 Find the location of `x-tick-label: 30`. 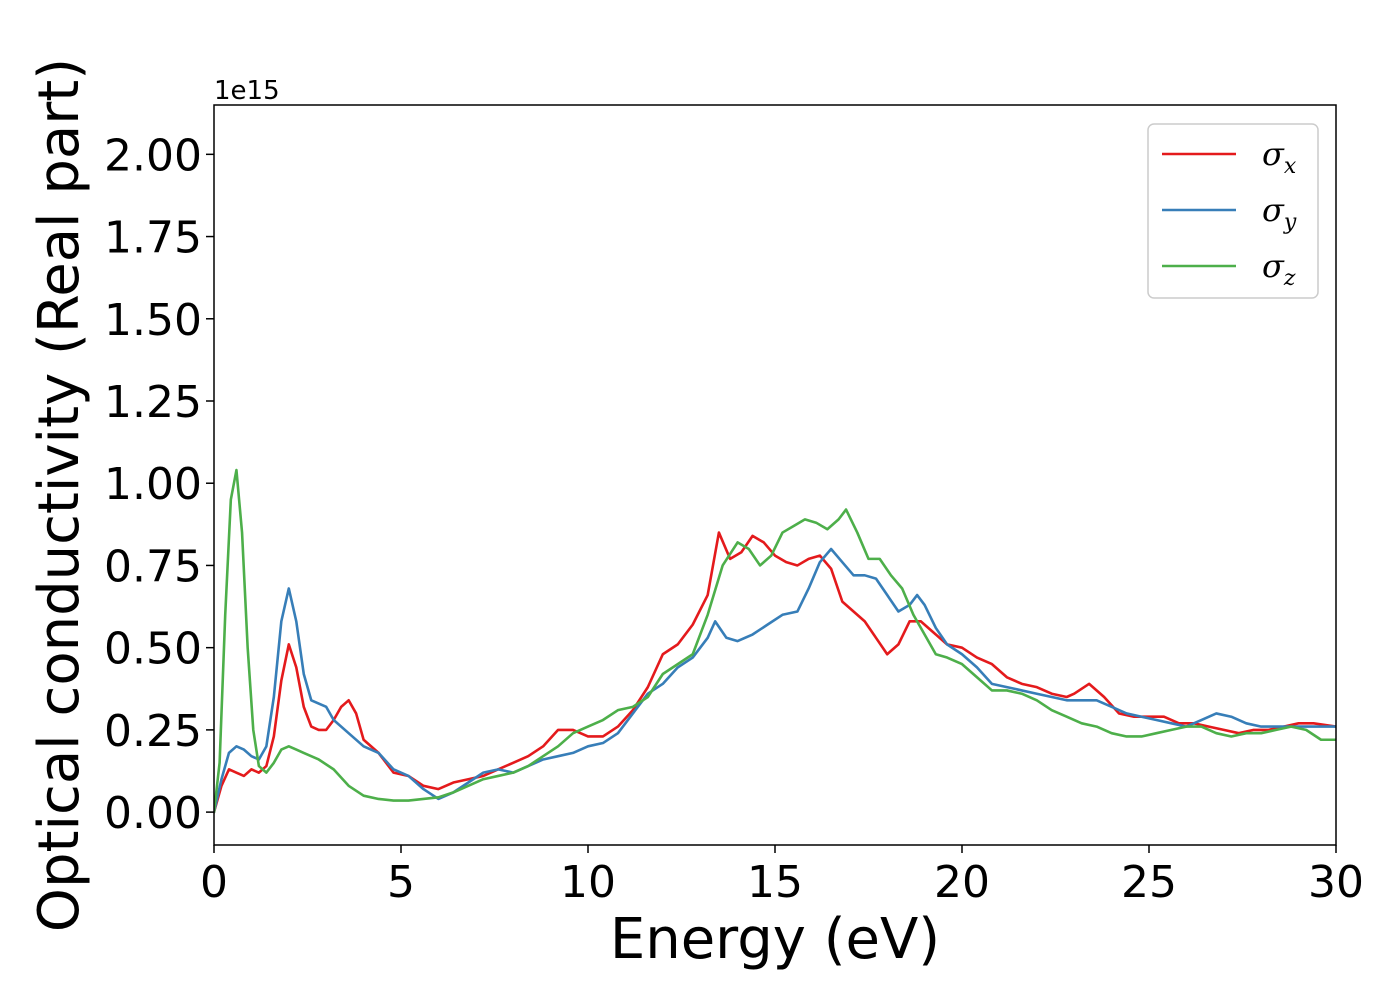

x-tick-label: 30 is located at coordinates (1336, 882).